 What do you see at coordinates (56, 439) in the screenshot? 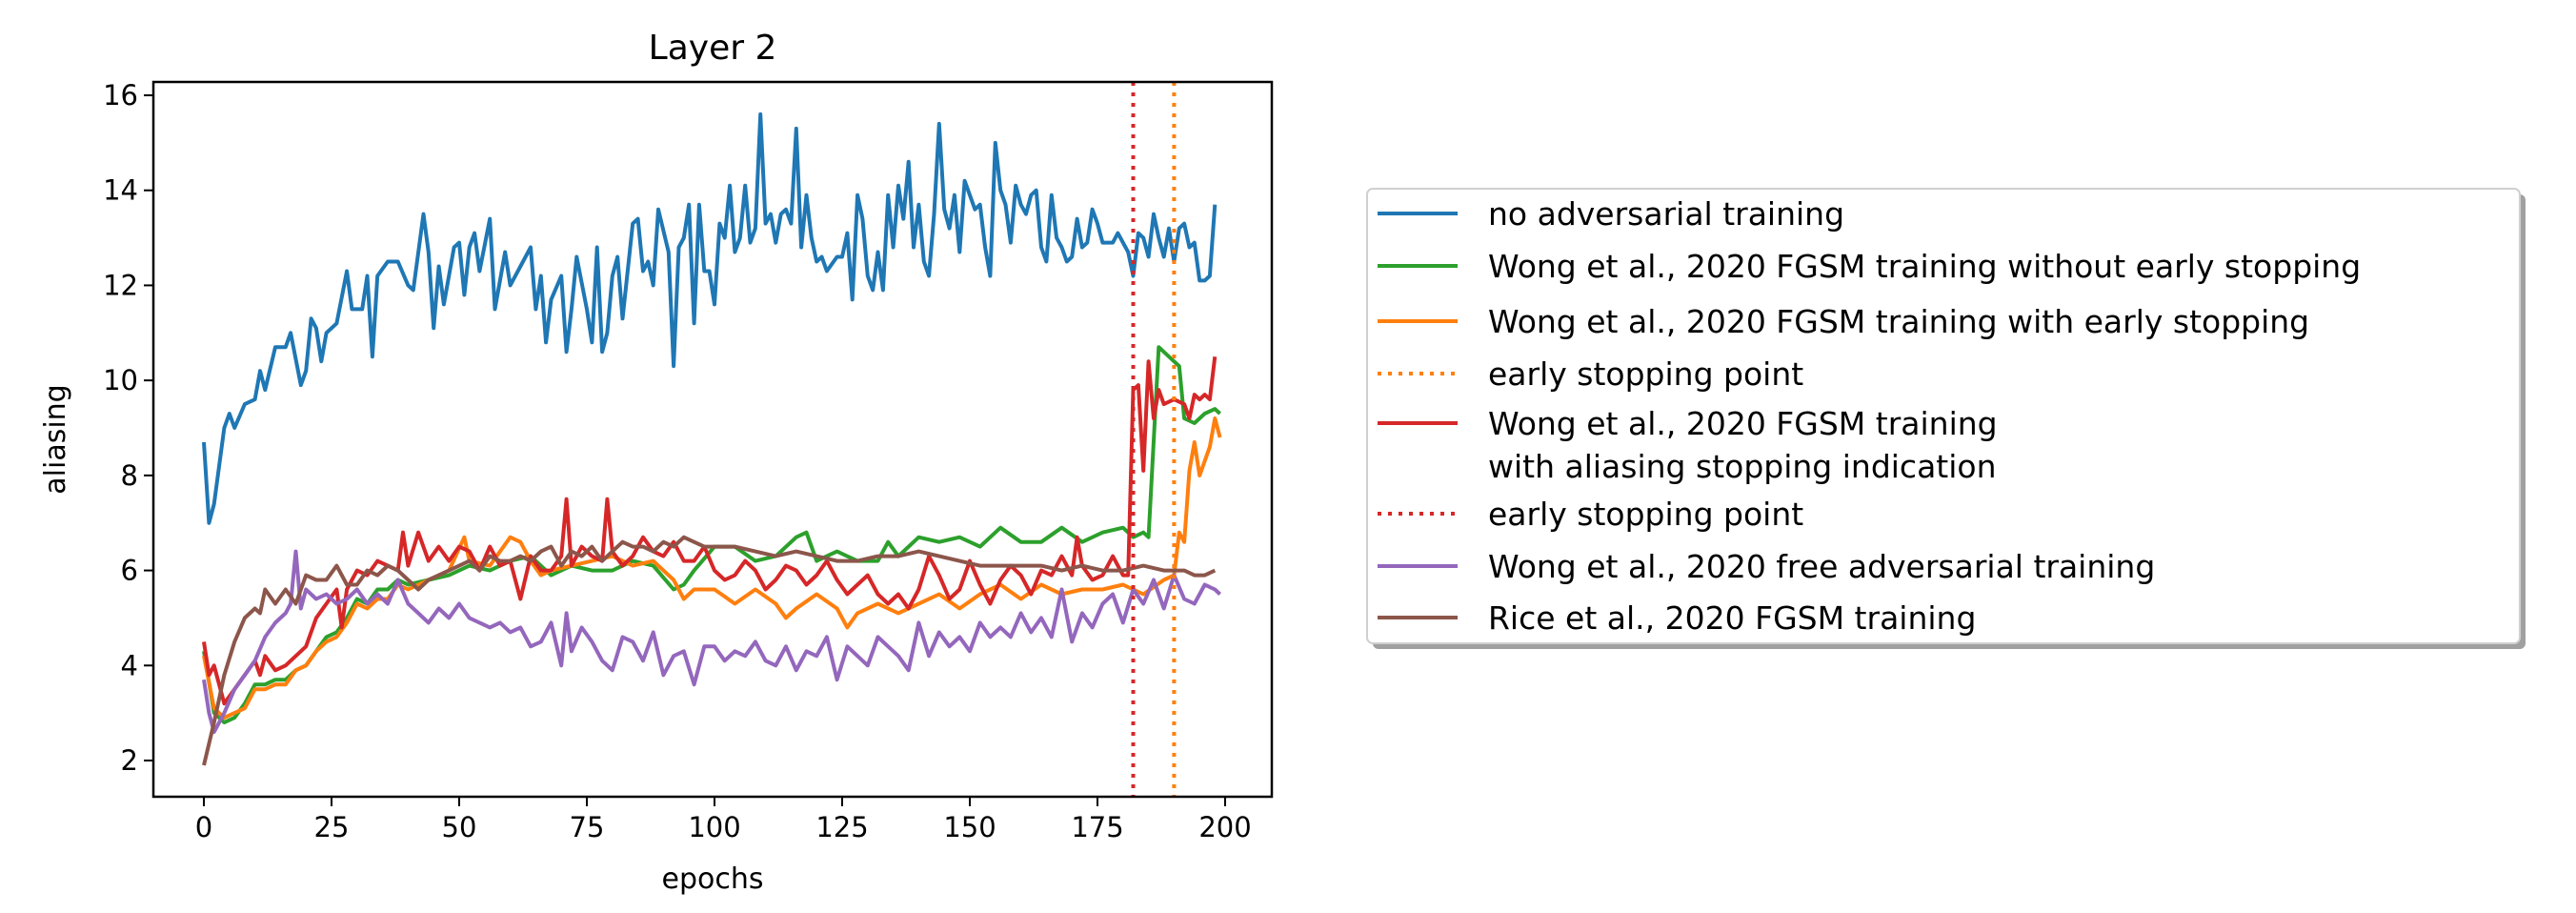
I see `y-axis-label: aliasing` at bounding box center [56, 439].